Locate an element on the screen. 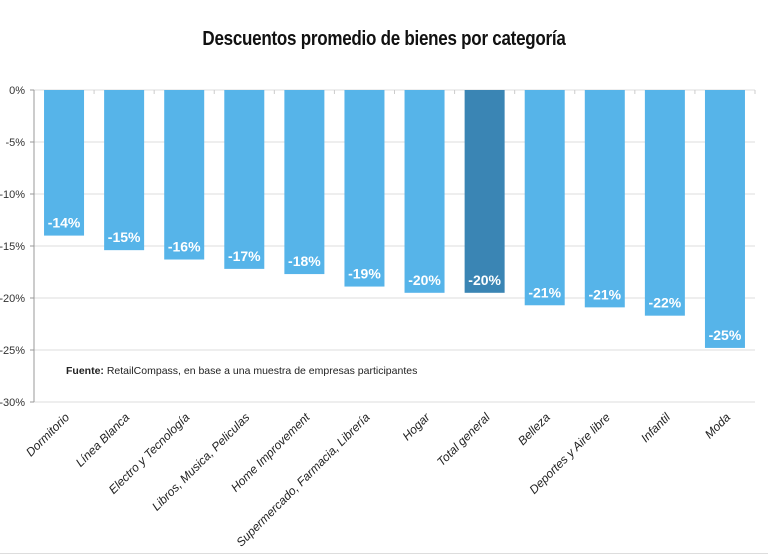 This screenshot has width=768, height=557. source-label: Fuente: is located at coordinates (85, 371).